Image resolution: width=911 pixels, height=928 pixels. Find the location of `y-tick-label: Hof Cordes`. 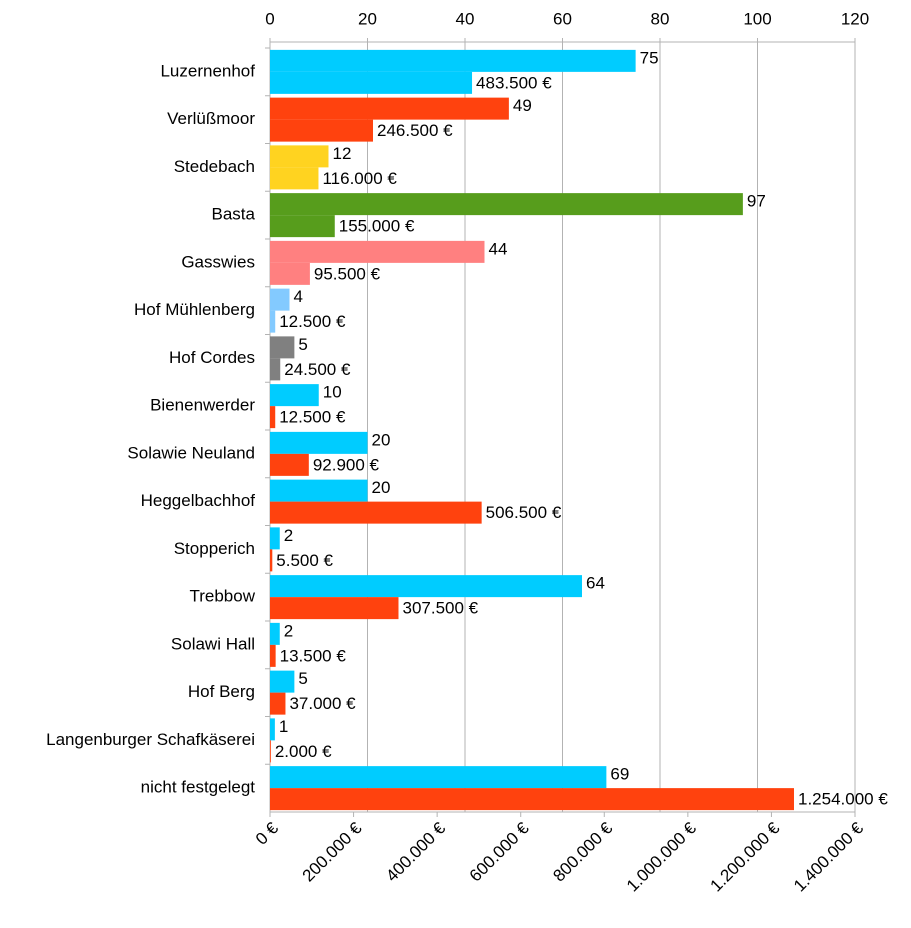

y-tick-label: Hof Cordes is located at coordinates (212, 357).